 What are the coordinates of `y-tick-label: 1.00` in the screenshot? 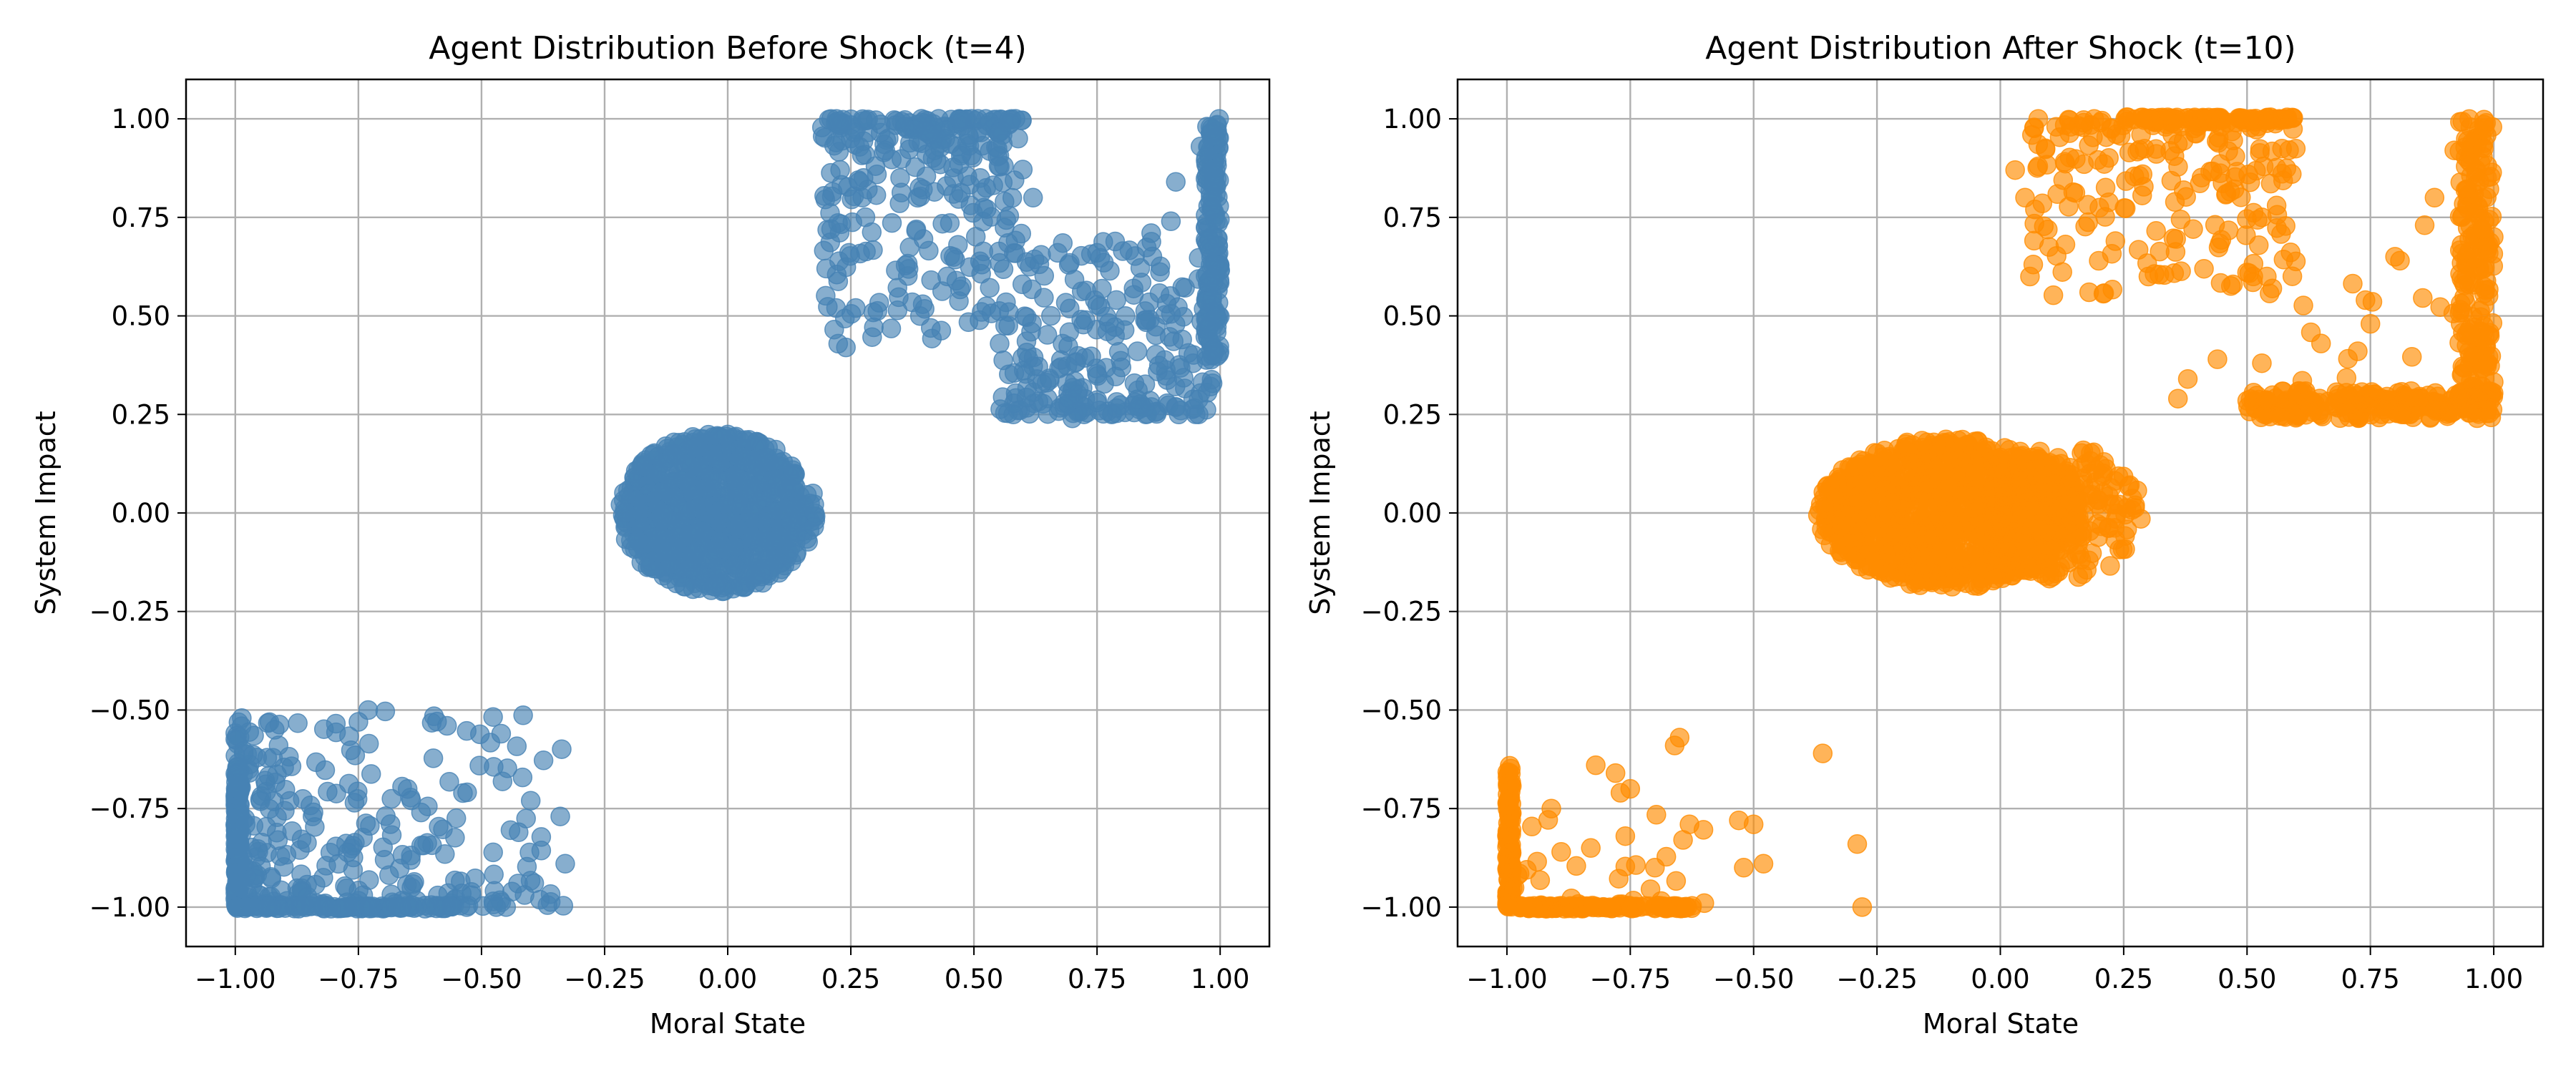 It's located at (1412, 119).